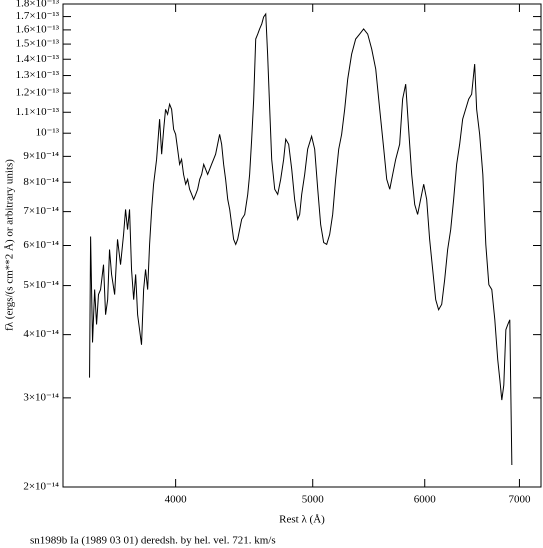 The width and height of the screenshot is (543, 548). Describe the element at coordinates (41, 397) in the screenshot. I see `y-tick-label: 3×10⁻¹⁴` at that location.